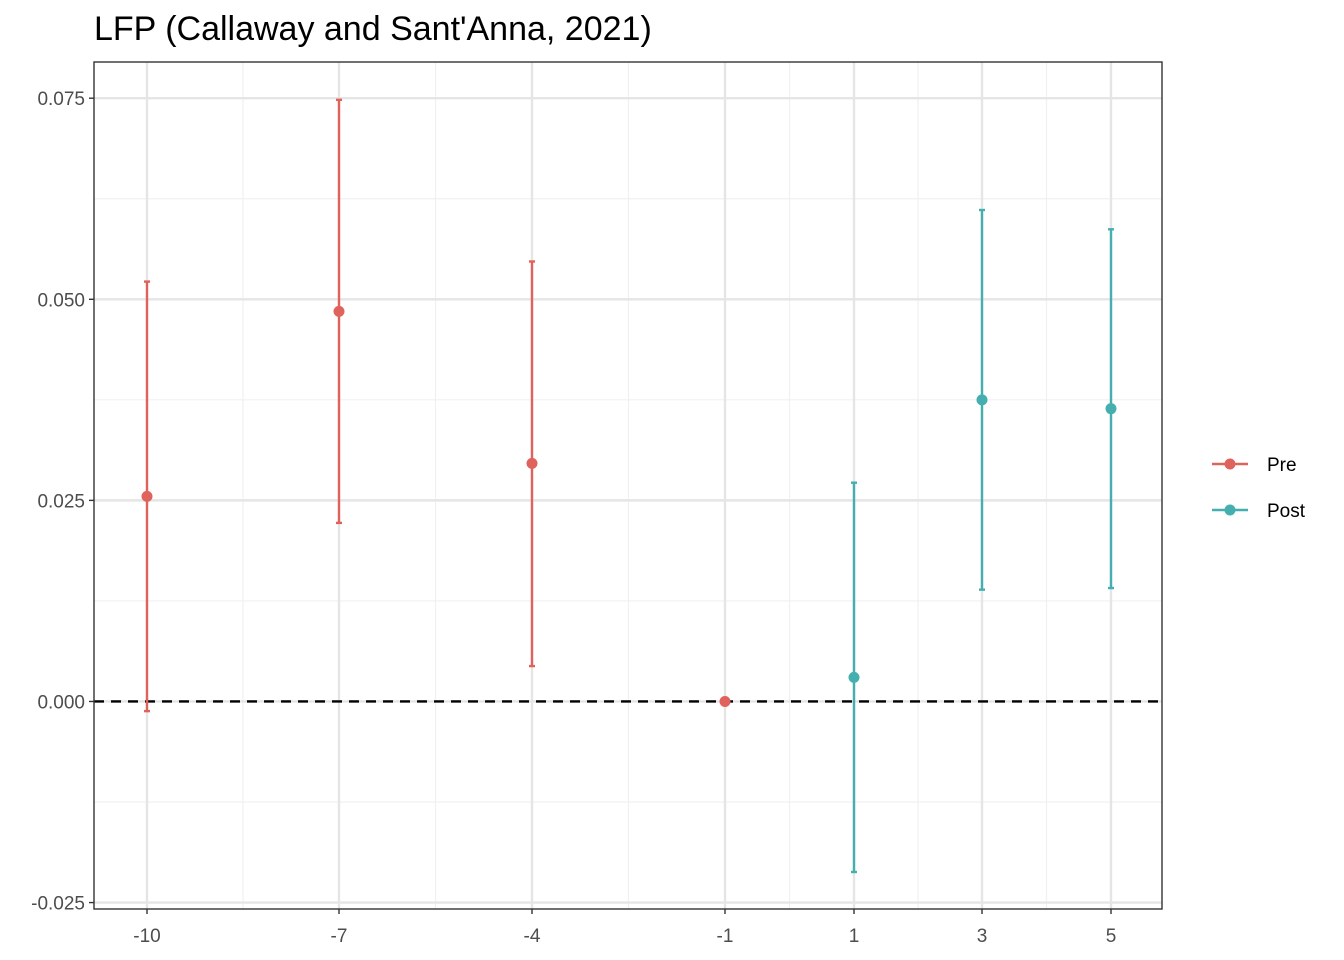  I want to click on x-tick-label: -10, so click(146, 936).